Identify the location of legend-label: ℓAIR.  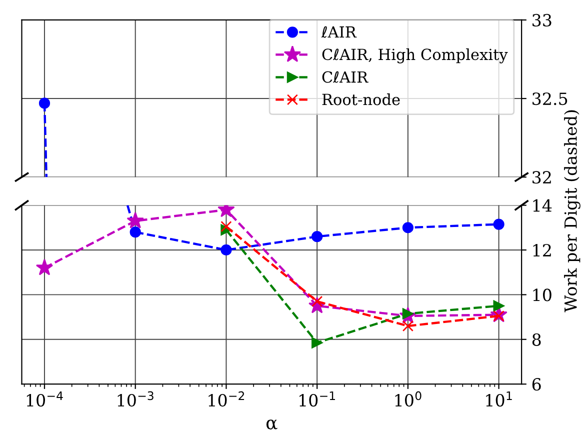
(339, 32).